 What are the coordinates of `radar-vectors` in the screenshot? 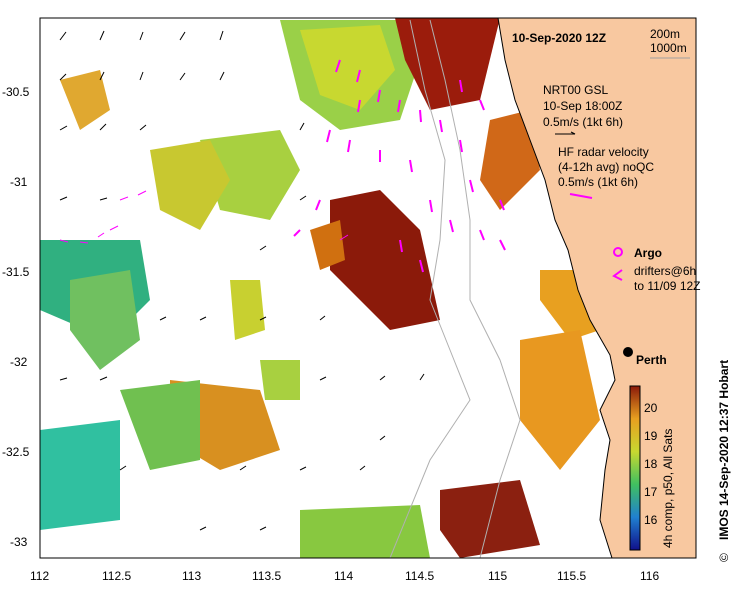 It's located at (399, 166).